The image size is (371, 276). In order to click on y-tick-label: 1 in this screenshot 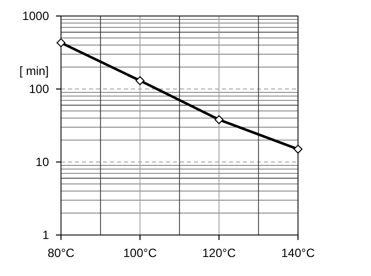, I will do `click(46, 235)`.